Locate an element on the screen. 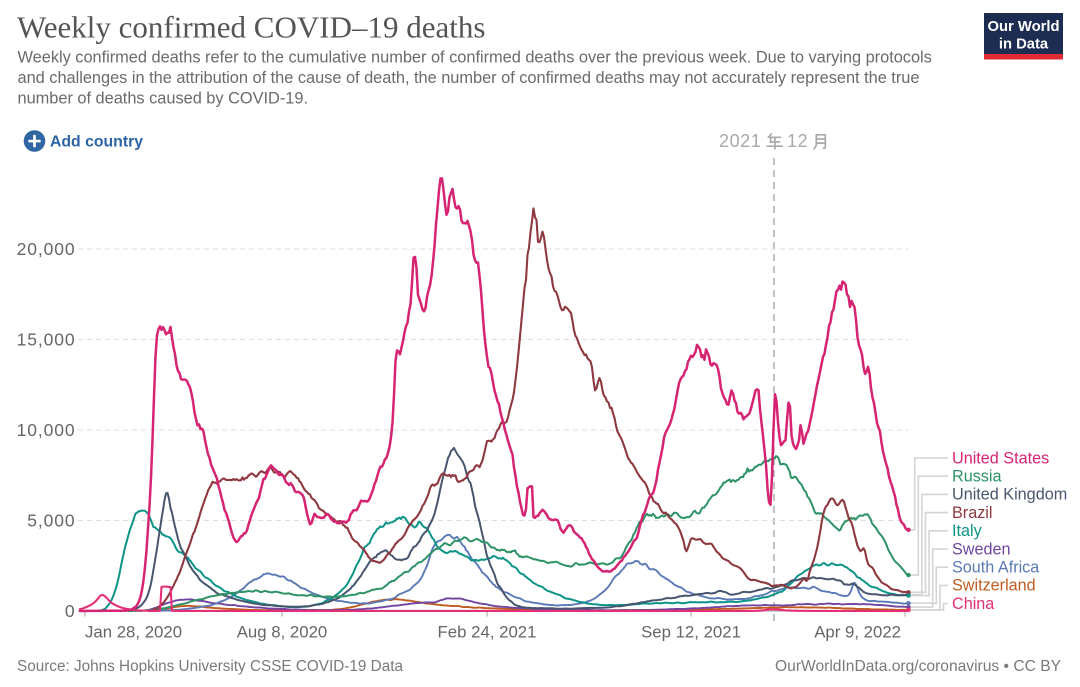 The width and height of the screenshot is (1080, 687). svg-text: South Africa is located at coordinates (995, 568).